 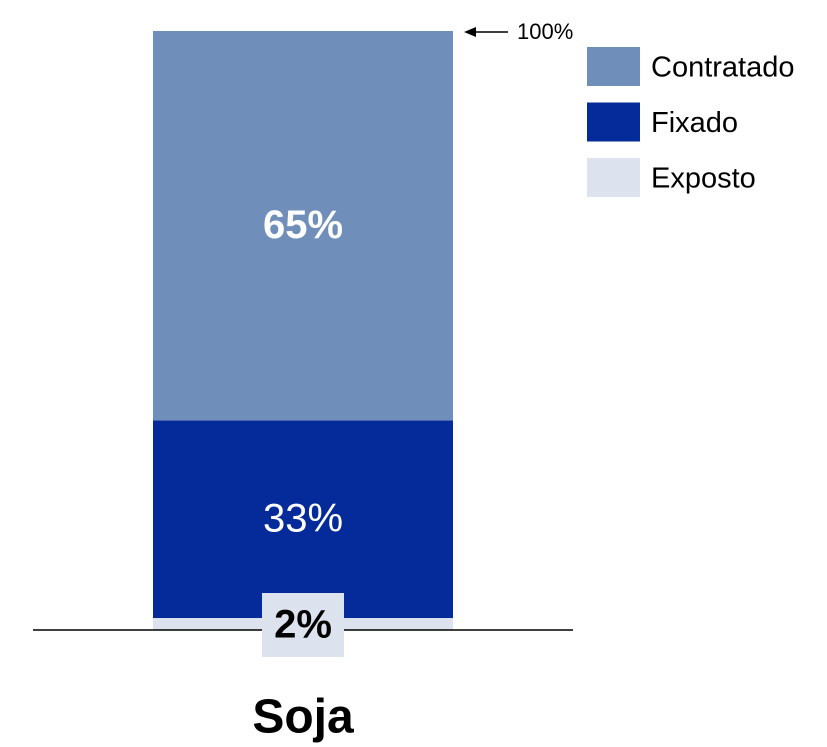 I want to click on annotation-arrowhead, so click(x=470, y=32).